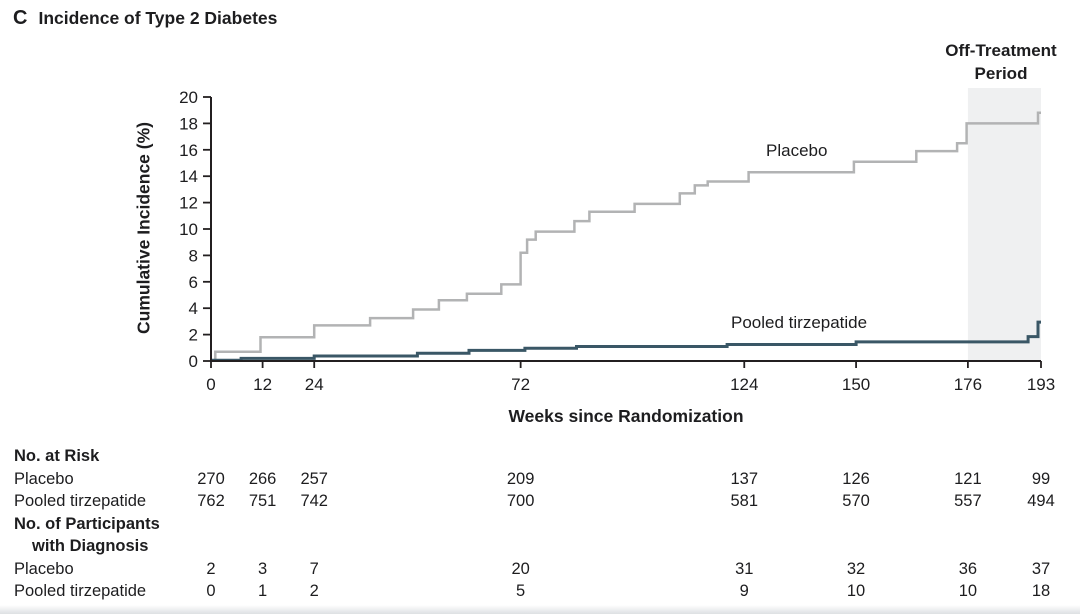  Describe the element at coordinates (314, 478) in the screenshot. I see `risk-value: 257` at that location.